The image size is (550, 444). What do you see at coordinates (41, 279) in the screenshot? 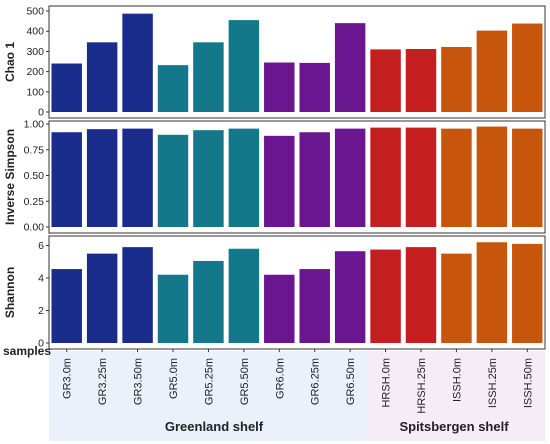
I see `y-tick-label: 4` at bounding box center [41, 279].